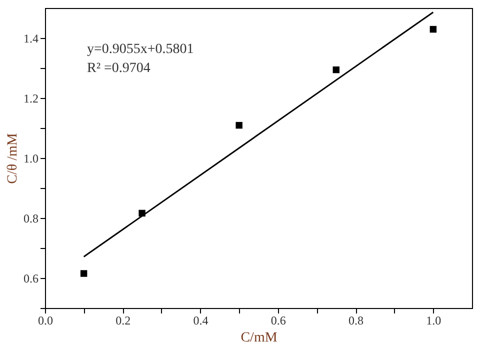 The width and height of the screenshot is (500, 349). I want to click on y-tick-label: 1.0, so click(31, 159).